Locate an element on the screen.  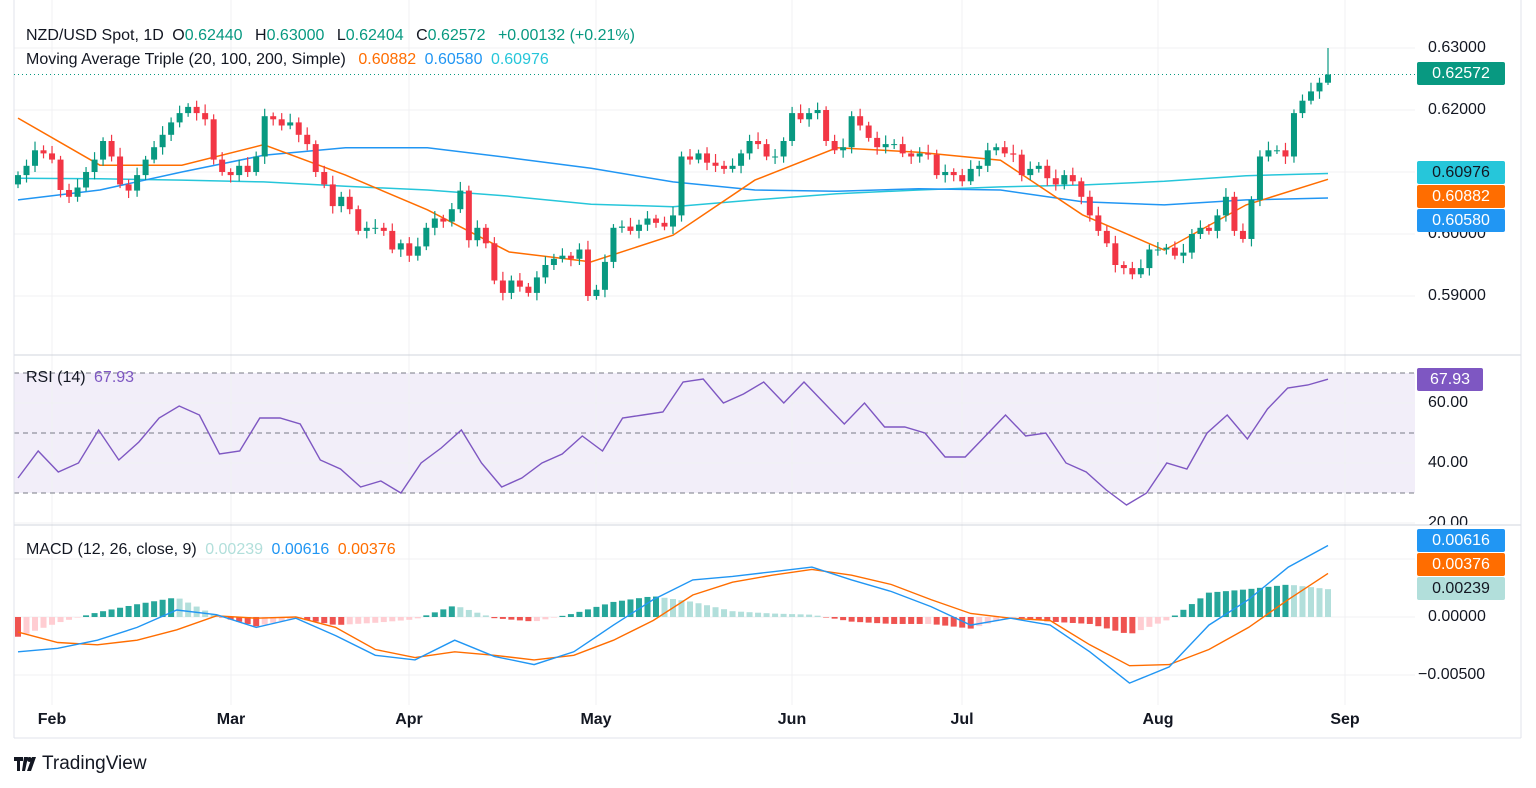
price-tick: 0.63000 is located at coordinates (1457, 47).